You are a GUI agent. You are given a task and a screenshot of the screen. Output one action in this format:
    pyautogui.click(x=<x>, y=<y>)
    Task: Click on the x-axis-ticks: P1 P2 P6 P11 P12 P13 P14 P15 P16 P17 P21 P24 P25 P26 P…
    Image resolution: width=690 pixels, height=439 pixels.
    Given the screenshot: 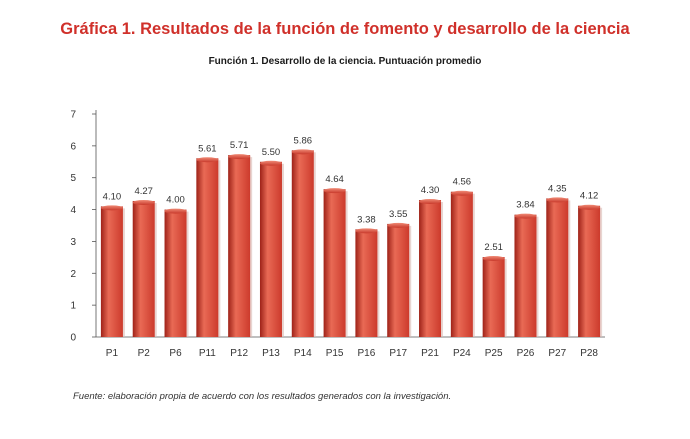 What is the action you would take?
    pyautogui.click(x=352, y=353)
    